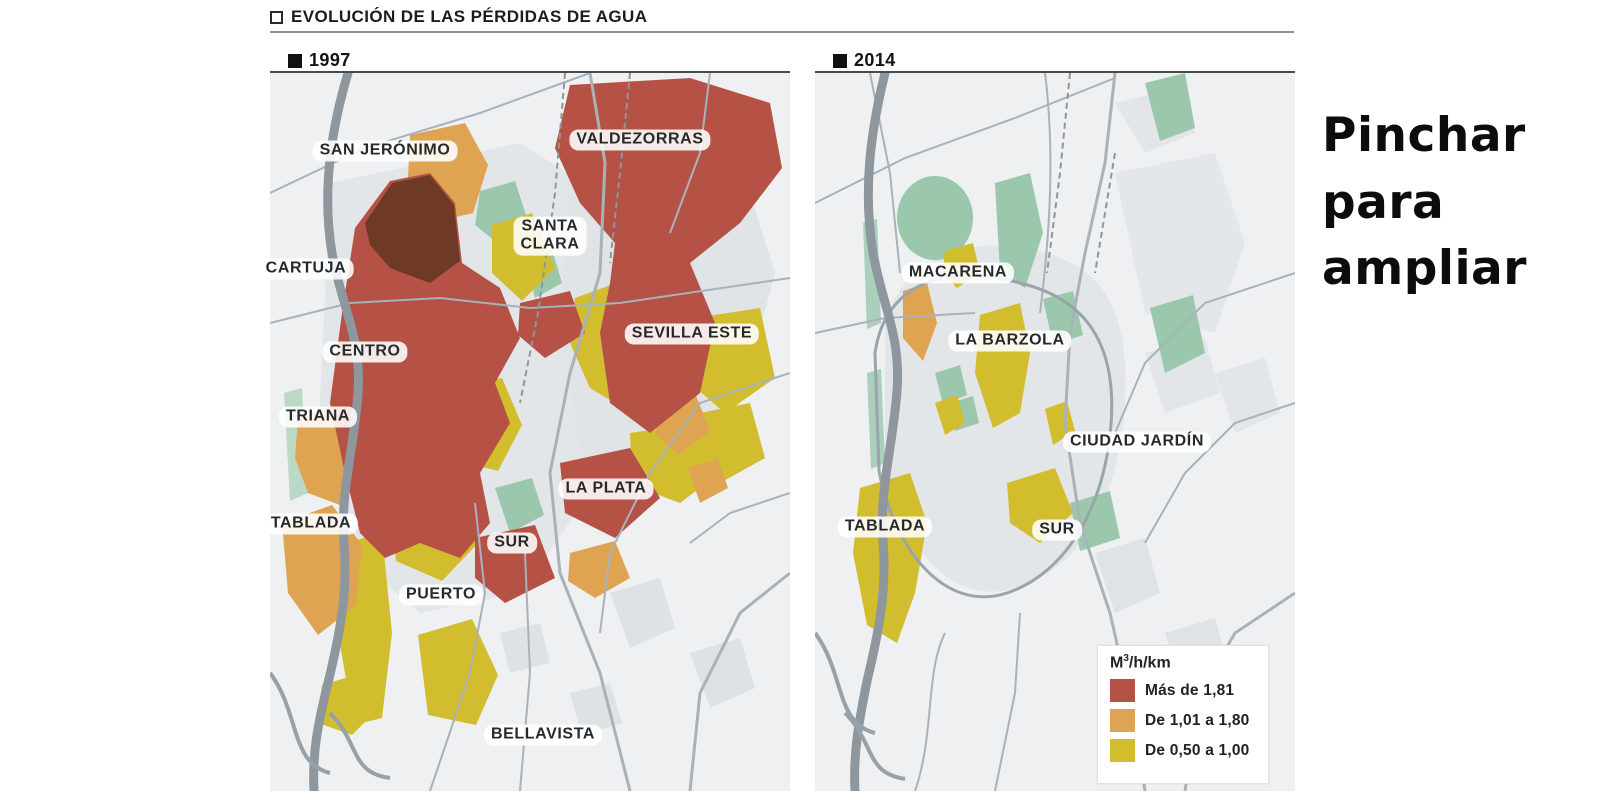 This screenshot has width=1600, height=805. I want to click on district-label-sur-2014: SUR, so click(1057, 530).